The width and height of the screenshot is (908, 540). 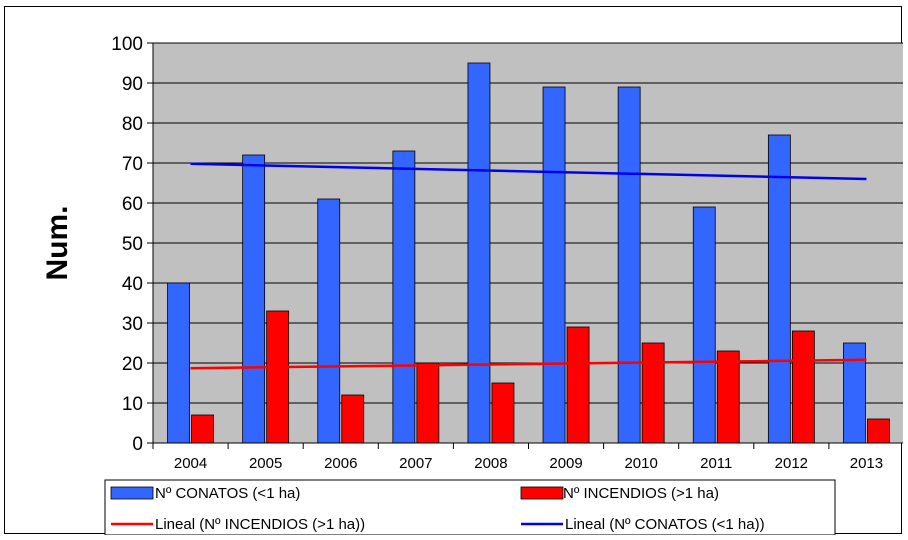 I want to click on legend-label-conatos-trend: Lineal (Nº CONATOS (<1 ha)), so click(x=665, y=524).